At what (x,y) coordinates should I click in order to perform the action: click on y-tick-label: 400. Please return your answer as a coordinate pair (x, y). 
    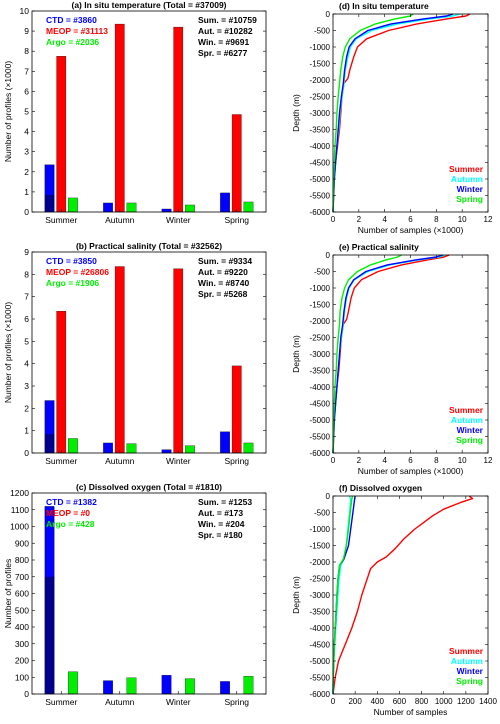
    Looking at the image, I should click on (22, 627).